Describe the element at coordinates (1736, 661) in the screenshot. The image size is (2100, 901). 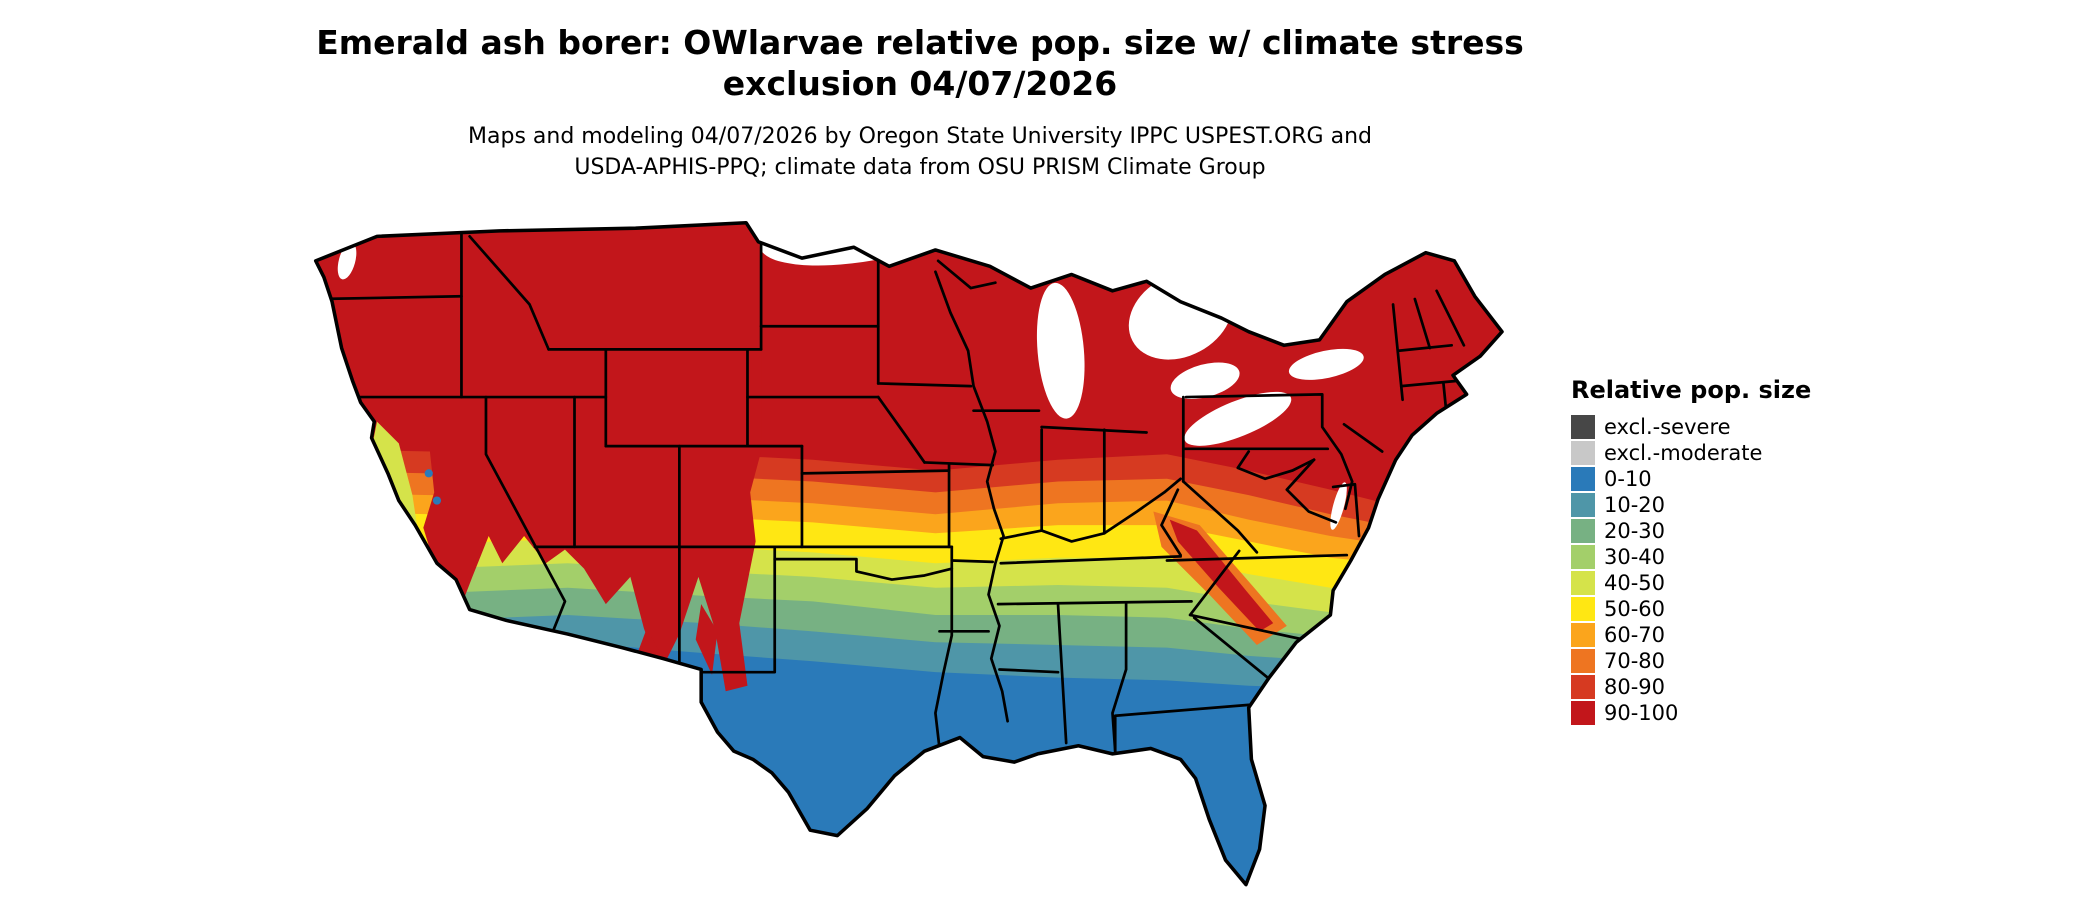
I see `legend-item: 70-80` at that location.